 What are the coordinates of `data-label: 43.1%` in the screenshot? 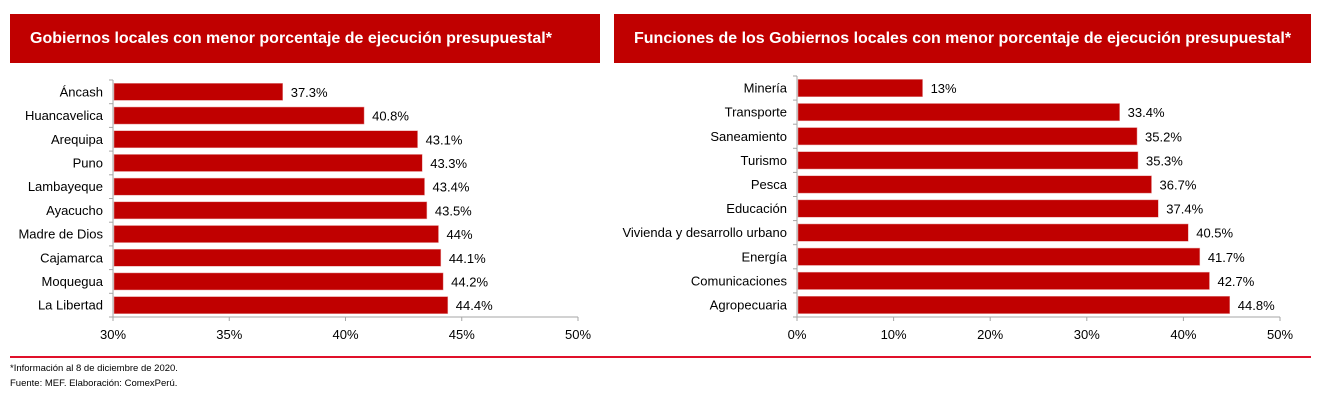 It's located at (444, 139).